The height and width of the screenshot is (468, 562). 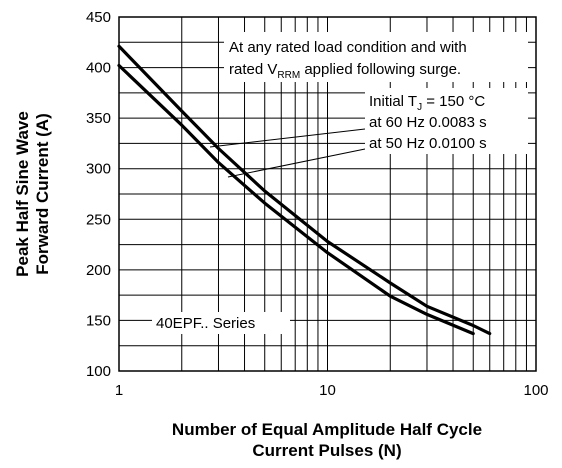 What do you see at coordinates (98, 169) in the screenshot?
I see `y-tick-label: 300` at bounding box center [98, 169].